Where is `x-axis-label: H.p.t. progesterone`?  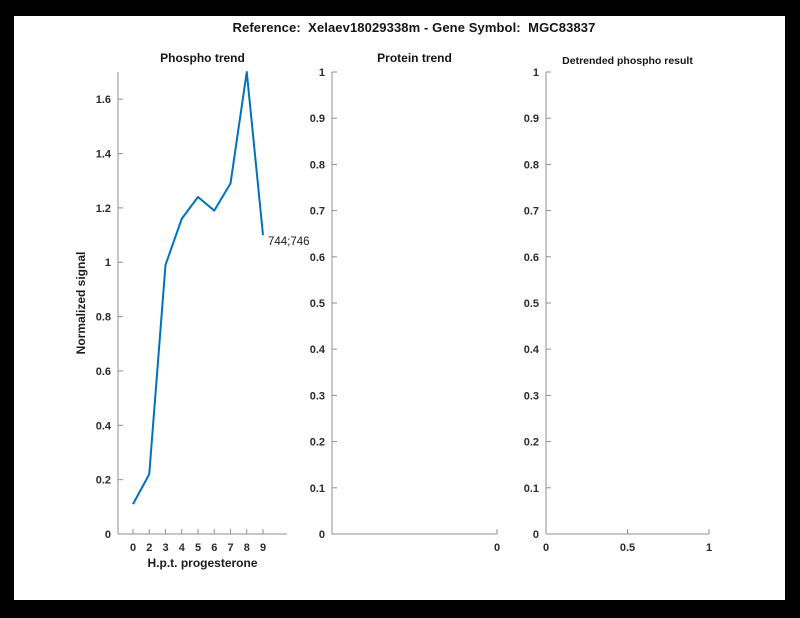 x-axis-label: H.p.t. progesterone is located at coordinates (202, 563).